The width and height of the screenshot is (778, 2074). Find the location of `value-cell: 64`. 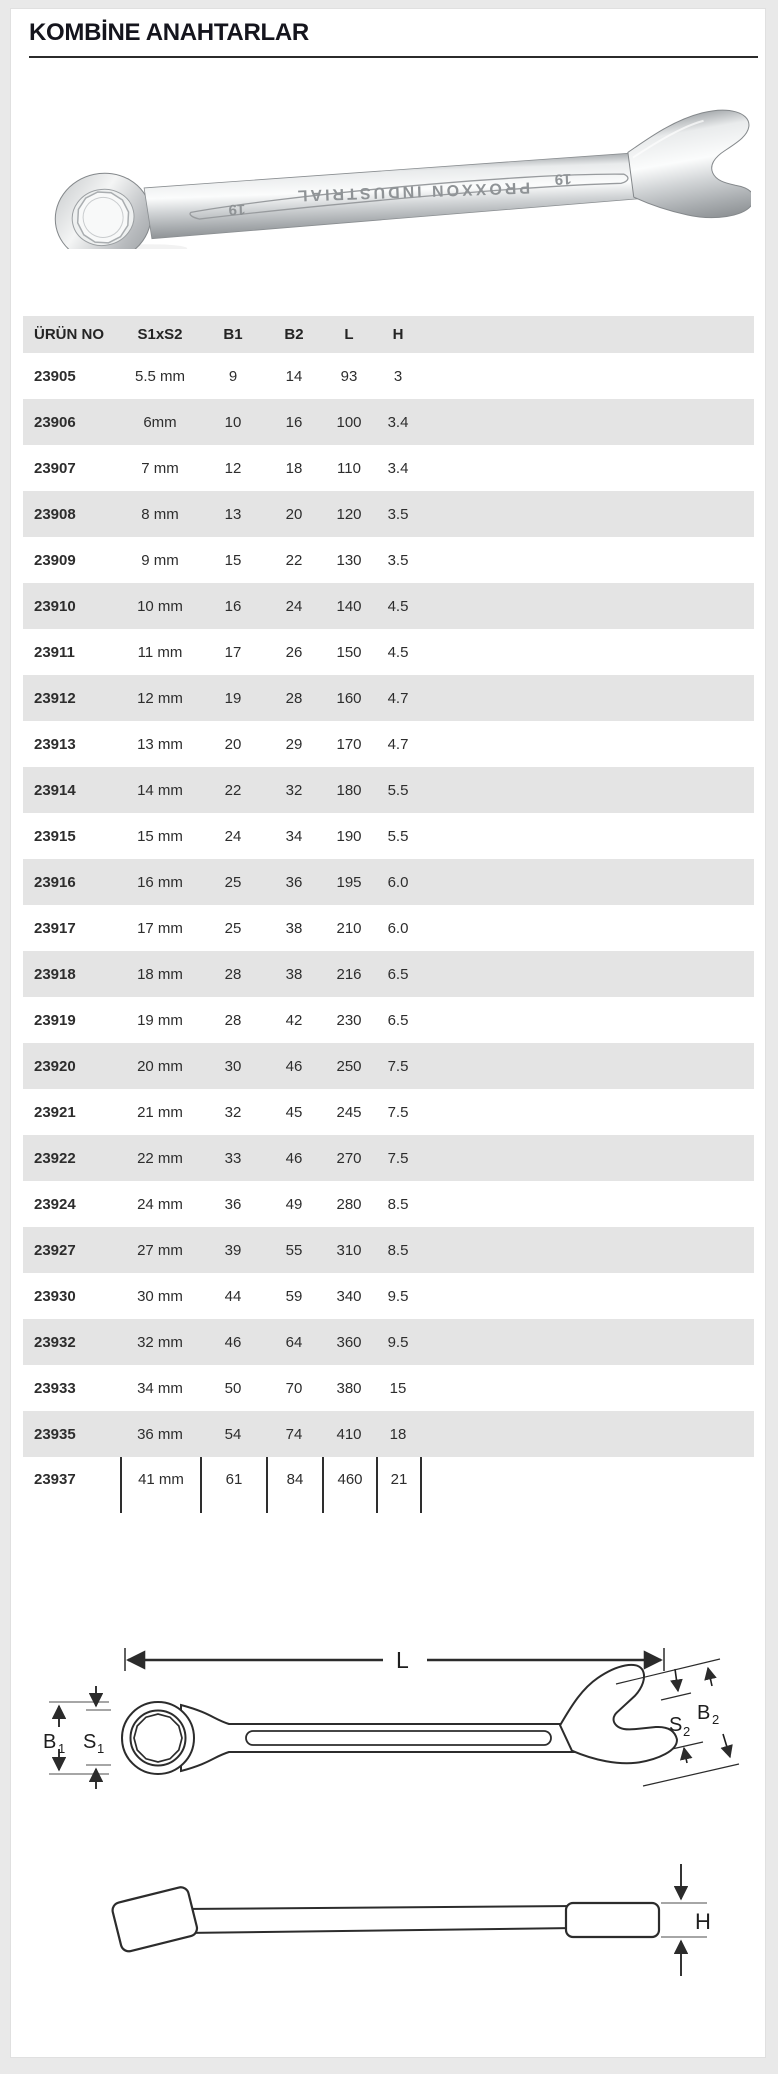

value-cell: 64 is located at coordinates (294, 1342).